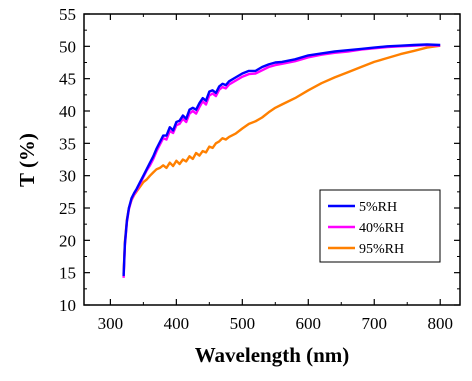 The image size is (472, 381). What do you see at coordinates (381, 249) in the screenshot?
I see `legend-label: 95%RH` at bounding box center [381, 249].